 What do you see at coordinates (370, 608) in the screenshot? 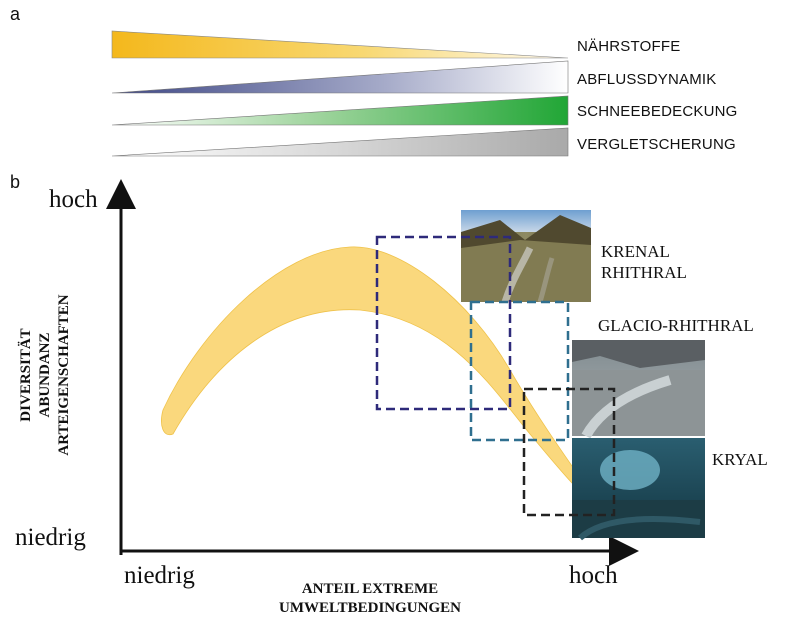
I see `x-axis-title-line-2: UMWELTBEDINGUNGEN` at bounding box center [370, 608].